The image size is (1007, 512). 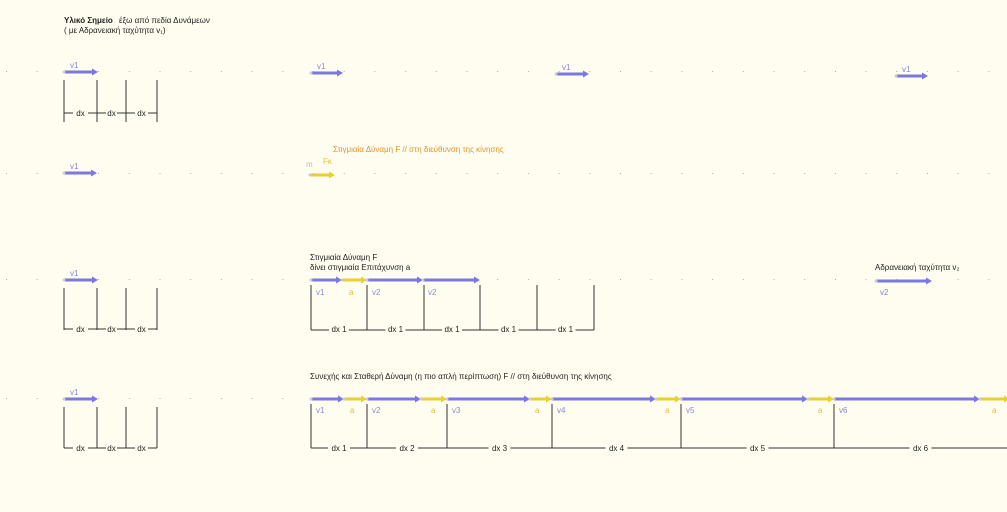 I want to click on velocity-label: v1, so click(x=320, y=410).